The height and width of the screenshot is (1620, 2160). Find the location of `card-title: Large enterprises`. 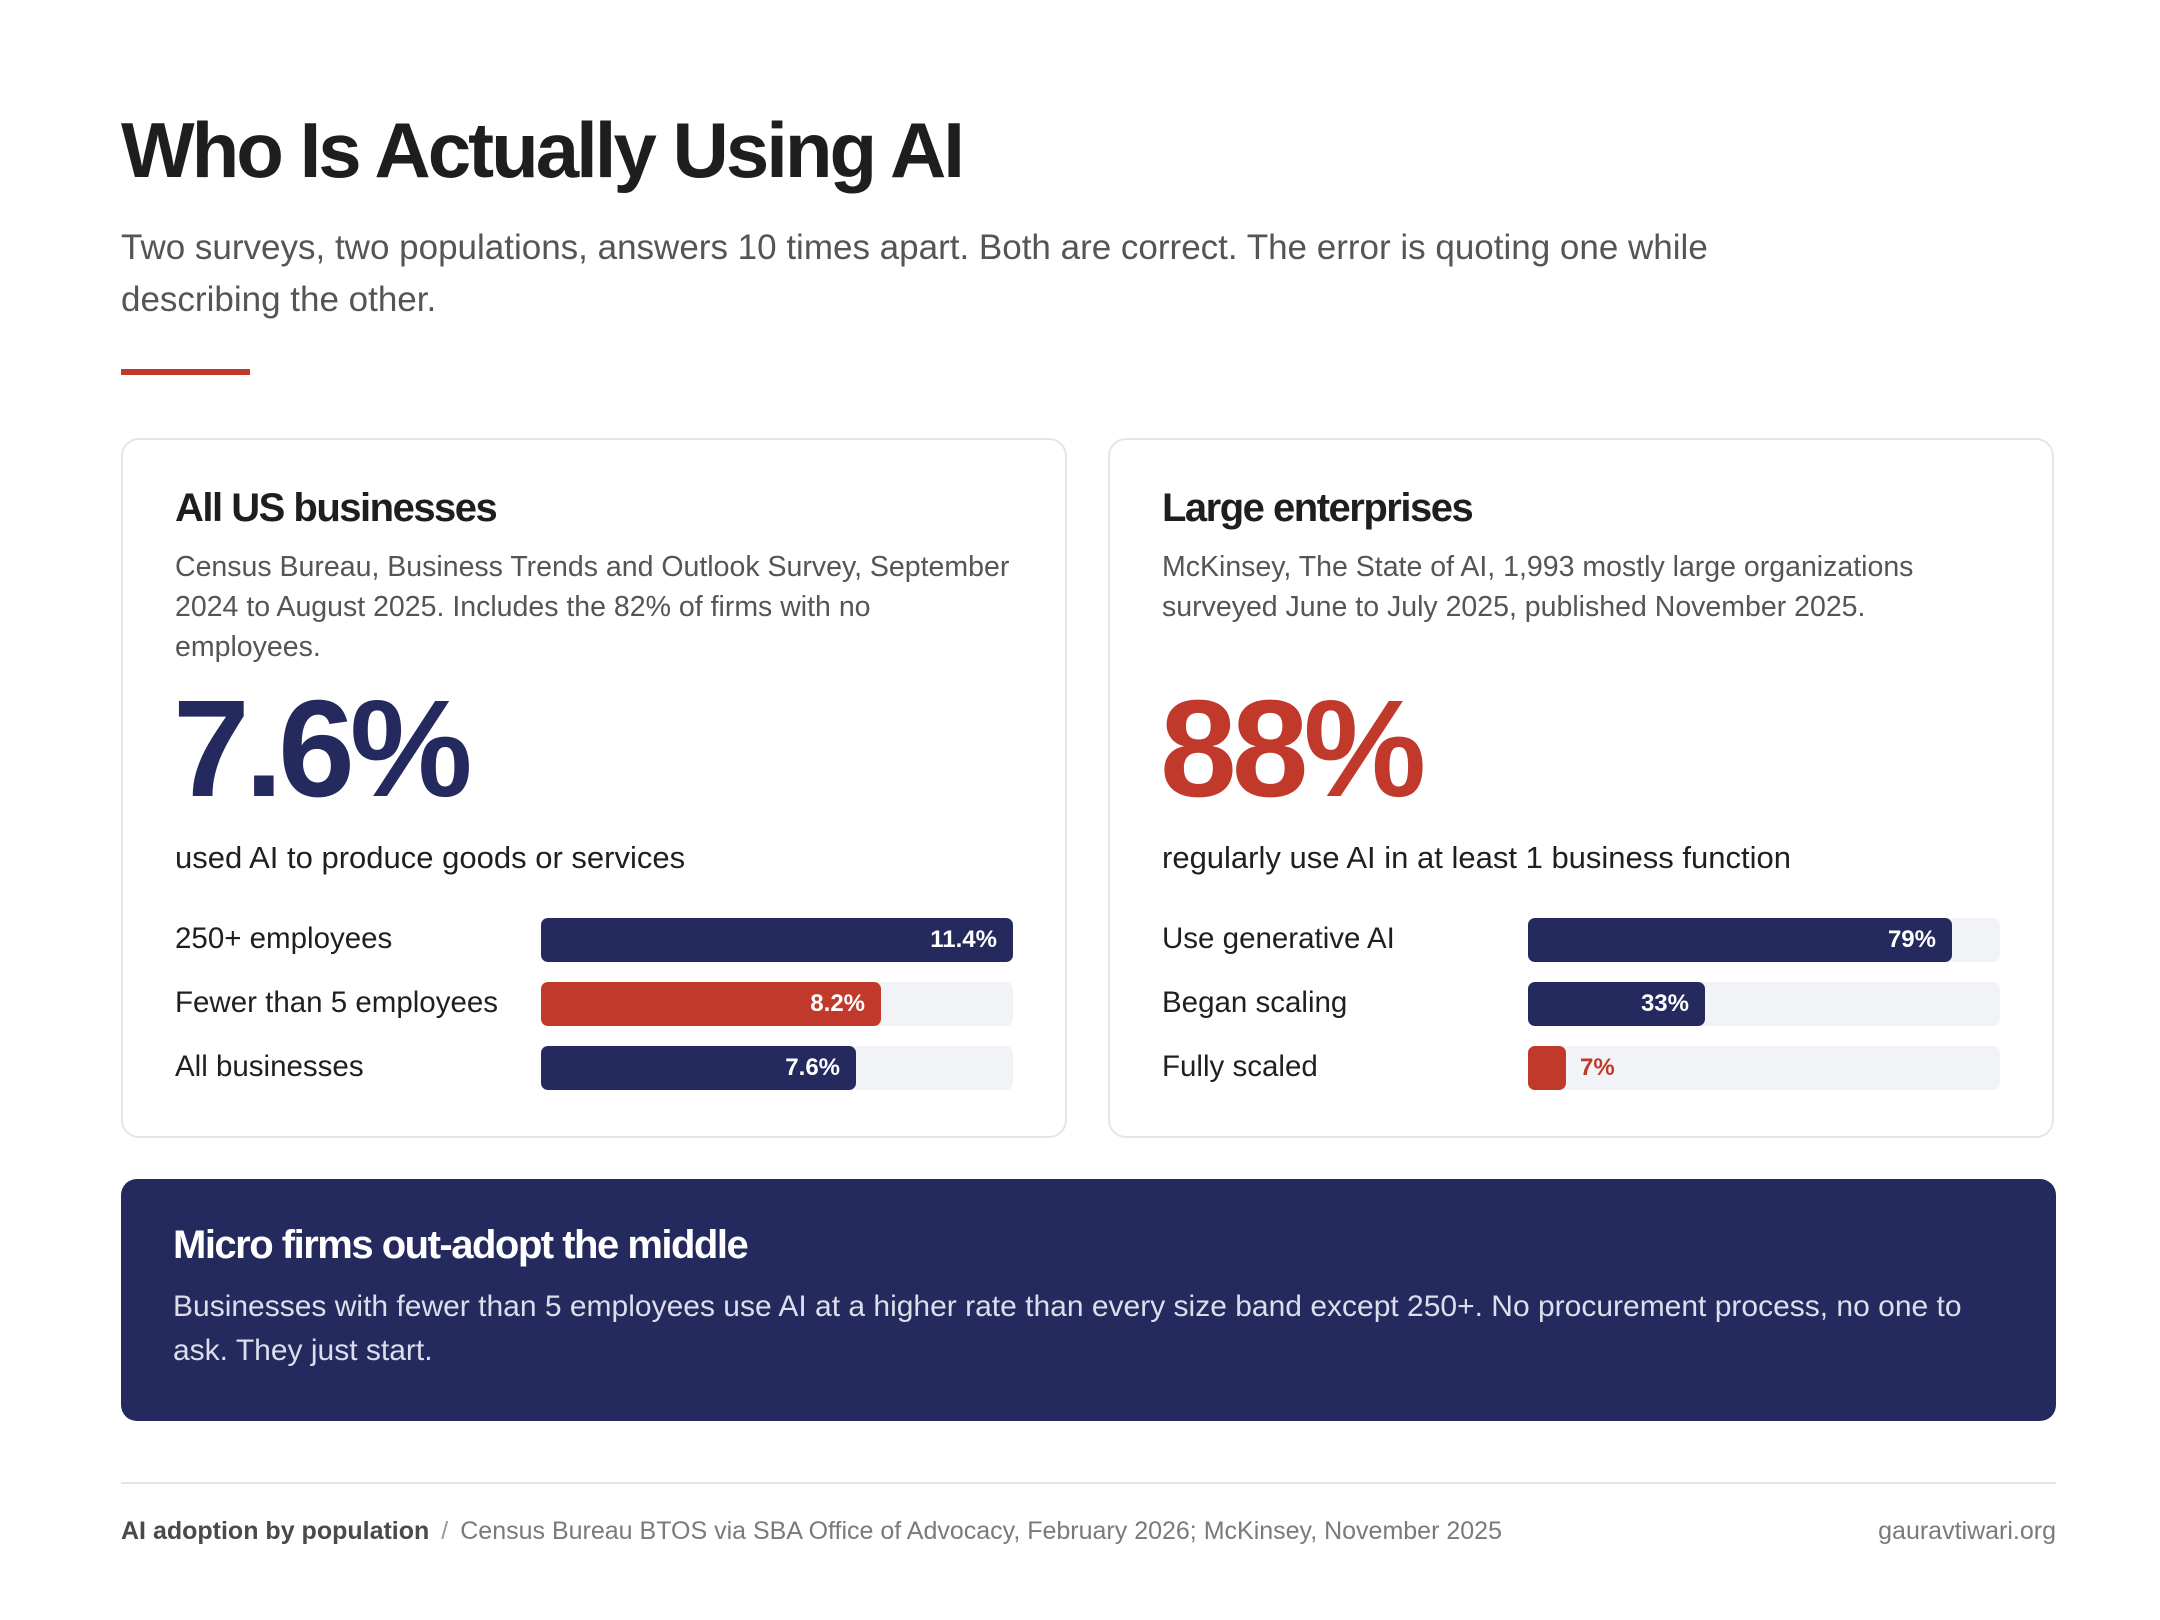

card-title: Large enterprises is located at coordinates (1318, 508).